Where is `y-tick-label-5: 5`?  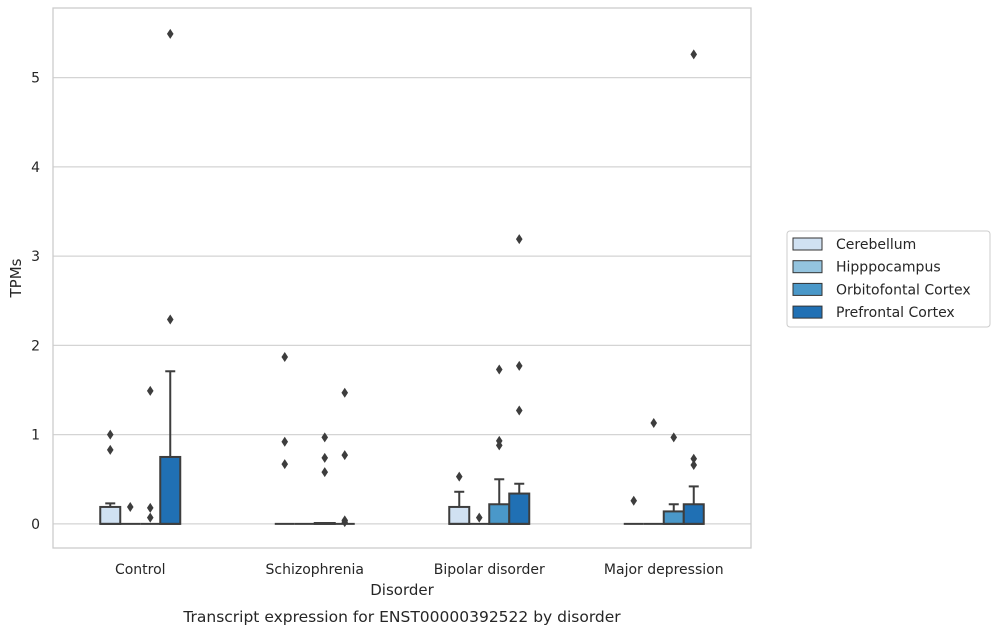 y-tick-label-5: 5 is located at coordinates (35, 79).